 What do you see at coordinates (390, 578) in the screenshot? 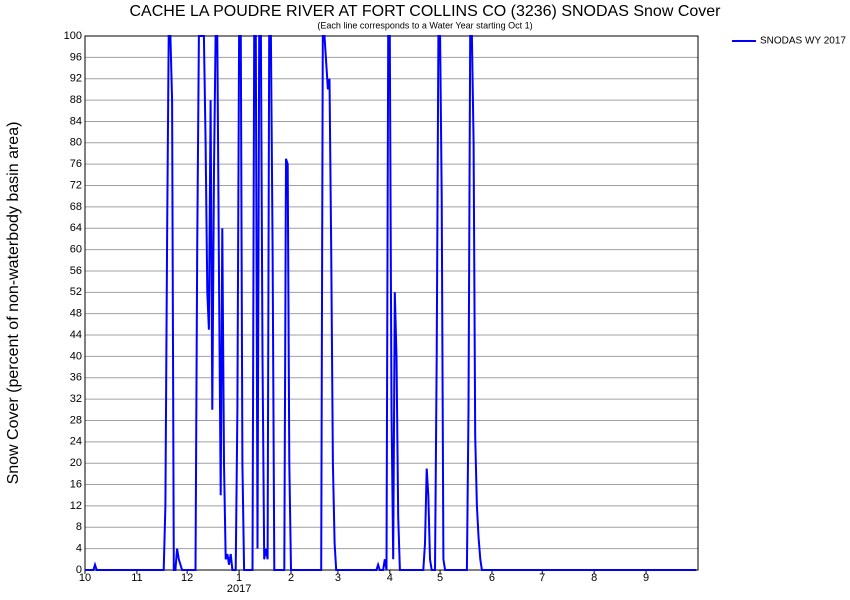
I see `x-tick-label: 4` at bounding box center [390, 578].